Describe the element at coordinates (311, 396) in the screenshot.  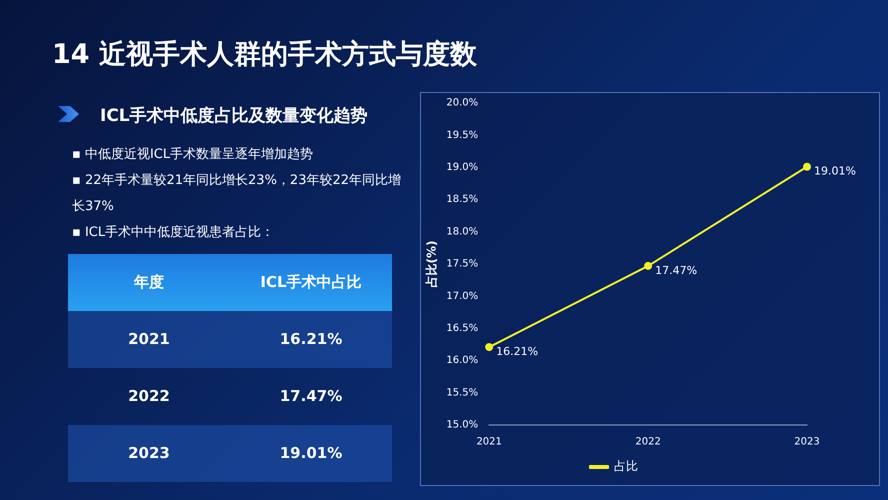
I see `text: 17.47%` at that location.